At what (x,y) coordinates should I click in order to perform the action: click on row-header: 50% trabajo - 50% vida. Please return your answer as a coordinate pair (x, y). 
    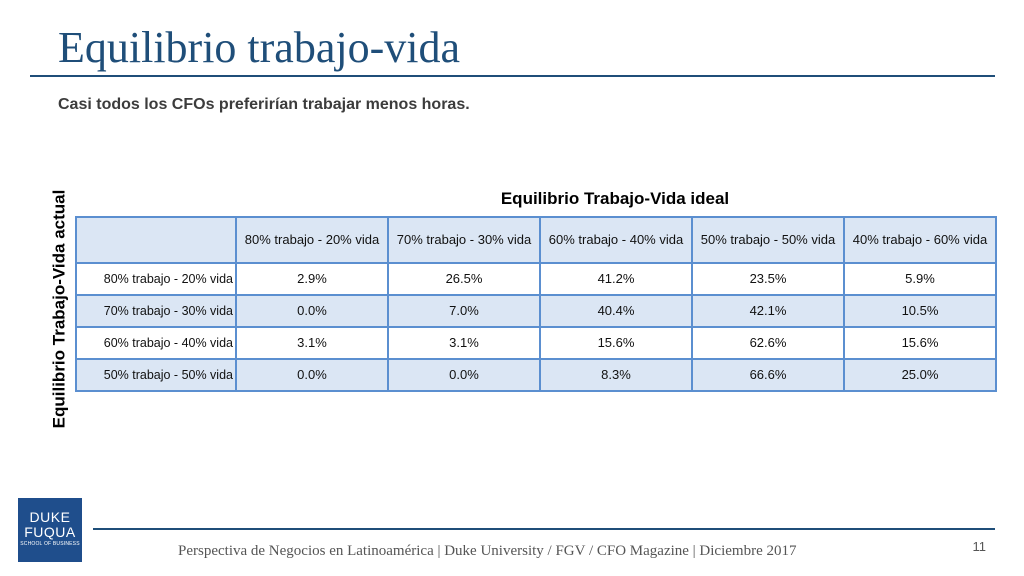
    Looking at the image, I should click on (156, 375).